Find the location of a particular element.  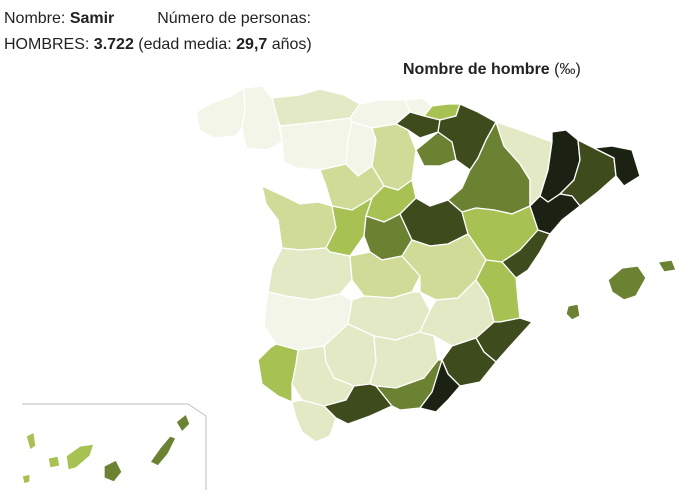

province-leon is located at coordinates (316, 144).